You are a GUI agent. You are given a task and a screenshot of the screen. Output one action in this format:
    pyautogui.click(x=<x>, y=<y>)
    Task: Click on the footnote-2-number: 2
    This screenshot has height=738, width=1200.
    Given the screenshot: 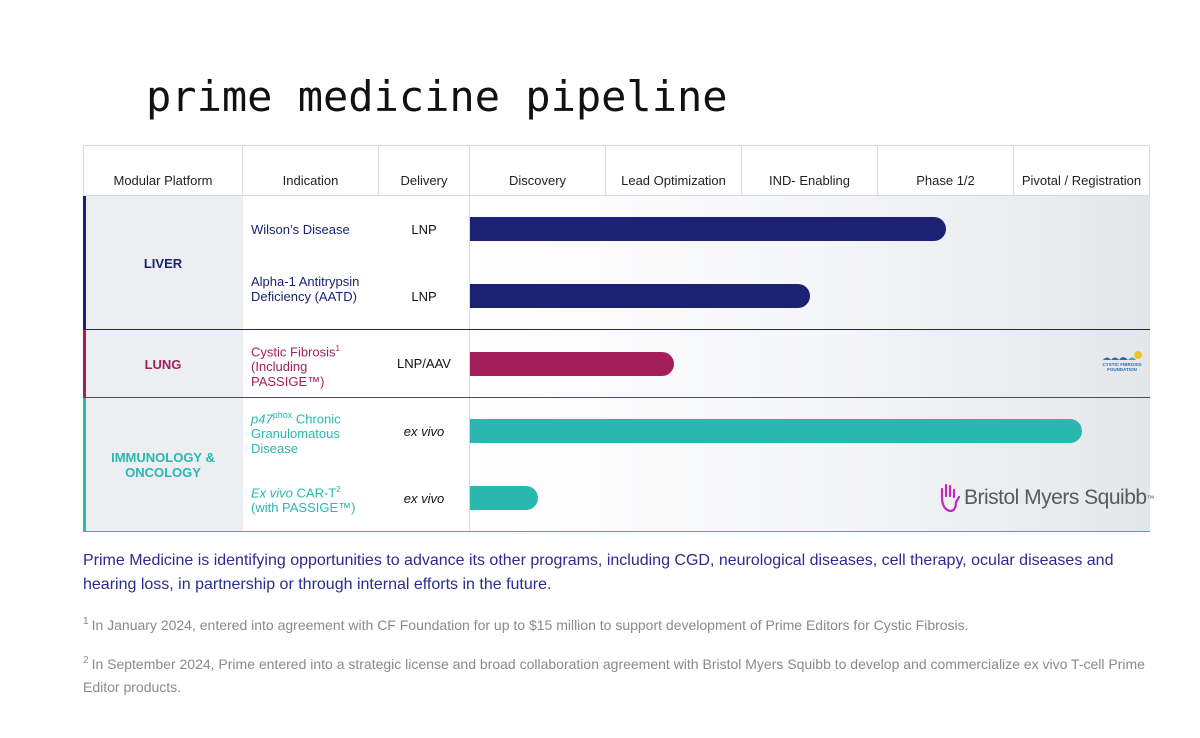 What is the action you would take?
    pyautogui.click(x=86, y=660)
    